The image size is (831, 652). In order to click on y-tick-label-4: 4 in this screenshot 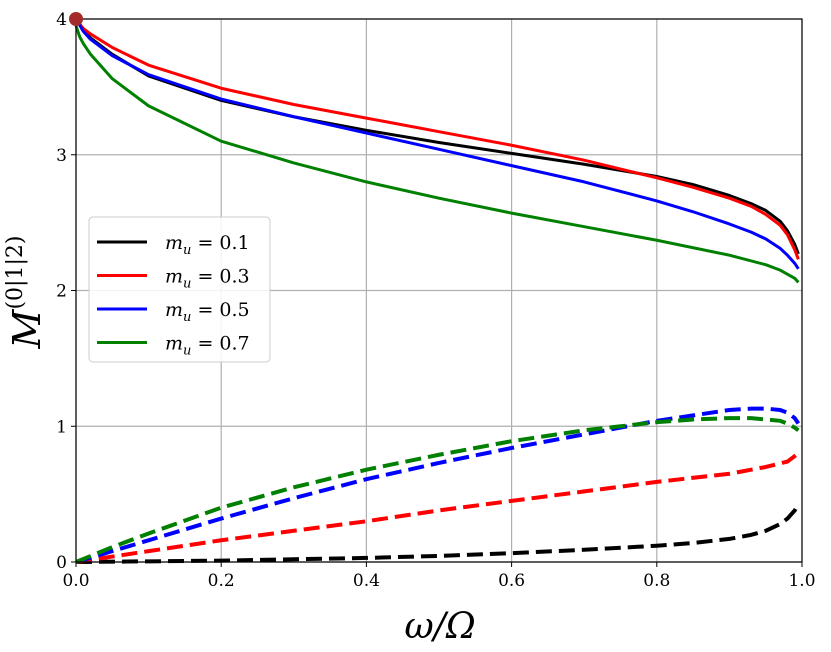, I will do `click(61, 20)`.